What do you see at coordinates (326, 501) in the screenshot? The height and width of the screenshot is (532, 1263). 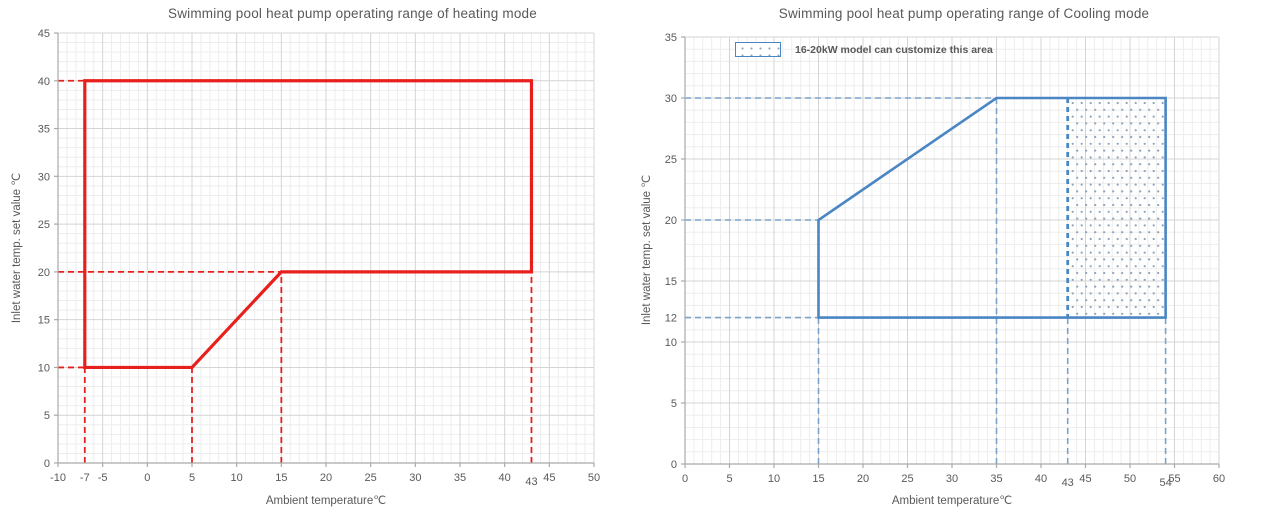 I see `heating-x-axis-label: Ambient temperature℃` at bounding box center [326, 501].